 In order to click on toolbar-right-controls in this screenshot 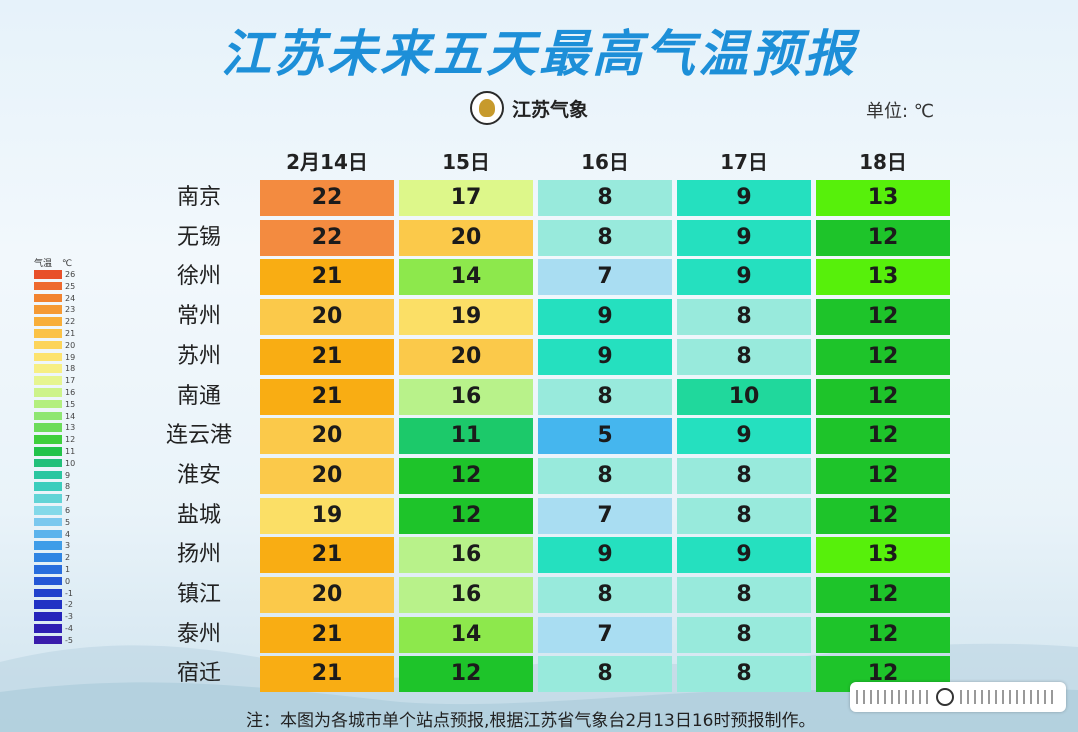, I will do `click(1007, 697)`.